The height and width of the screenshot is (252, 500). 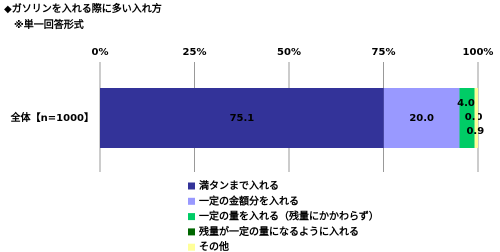 What do you see at coordinates (478, 52) in the screenshot?
I see `x-tick-label: 100%` at bounding box center [478, 52].